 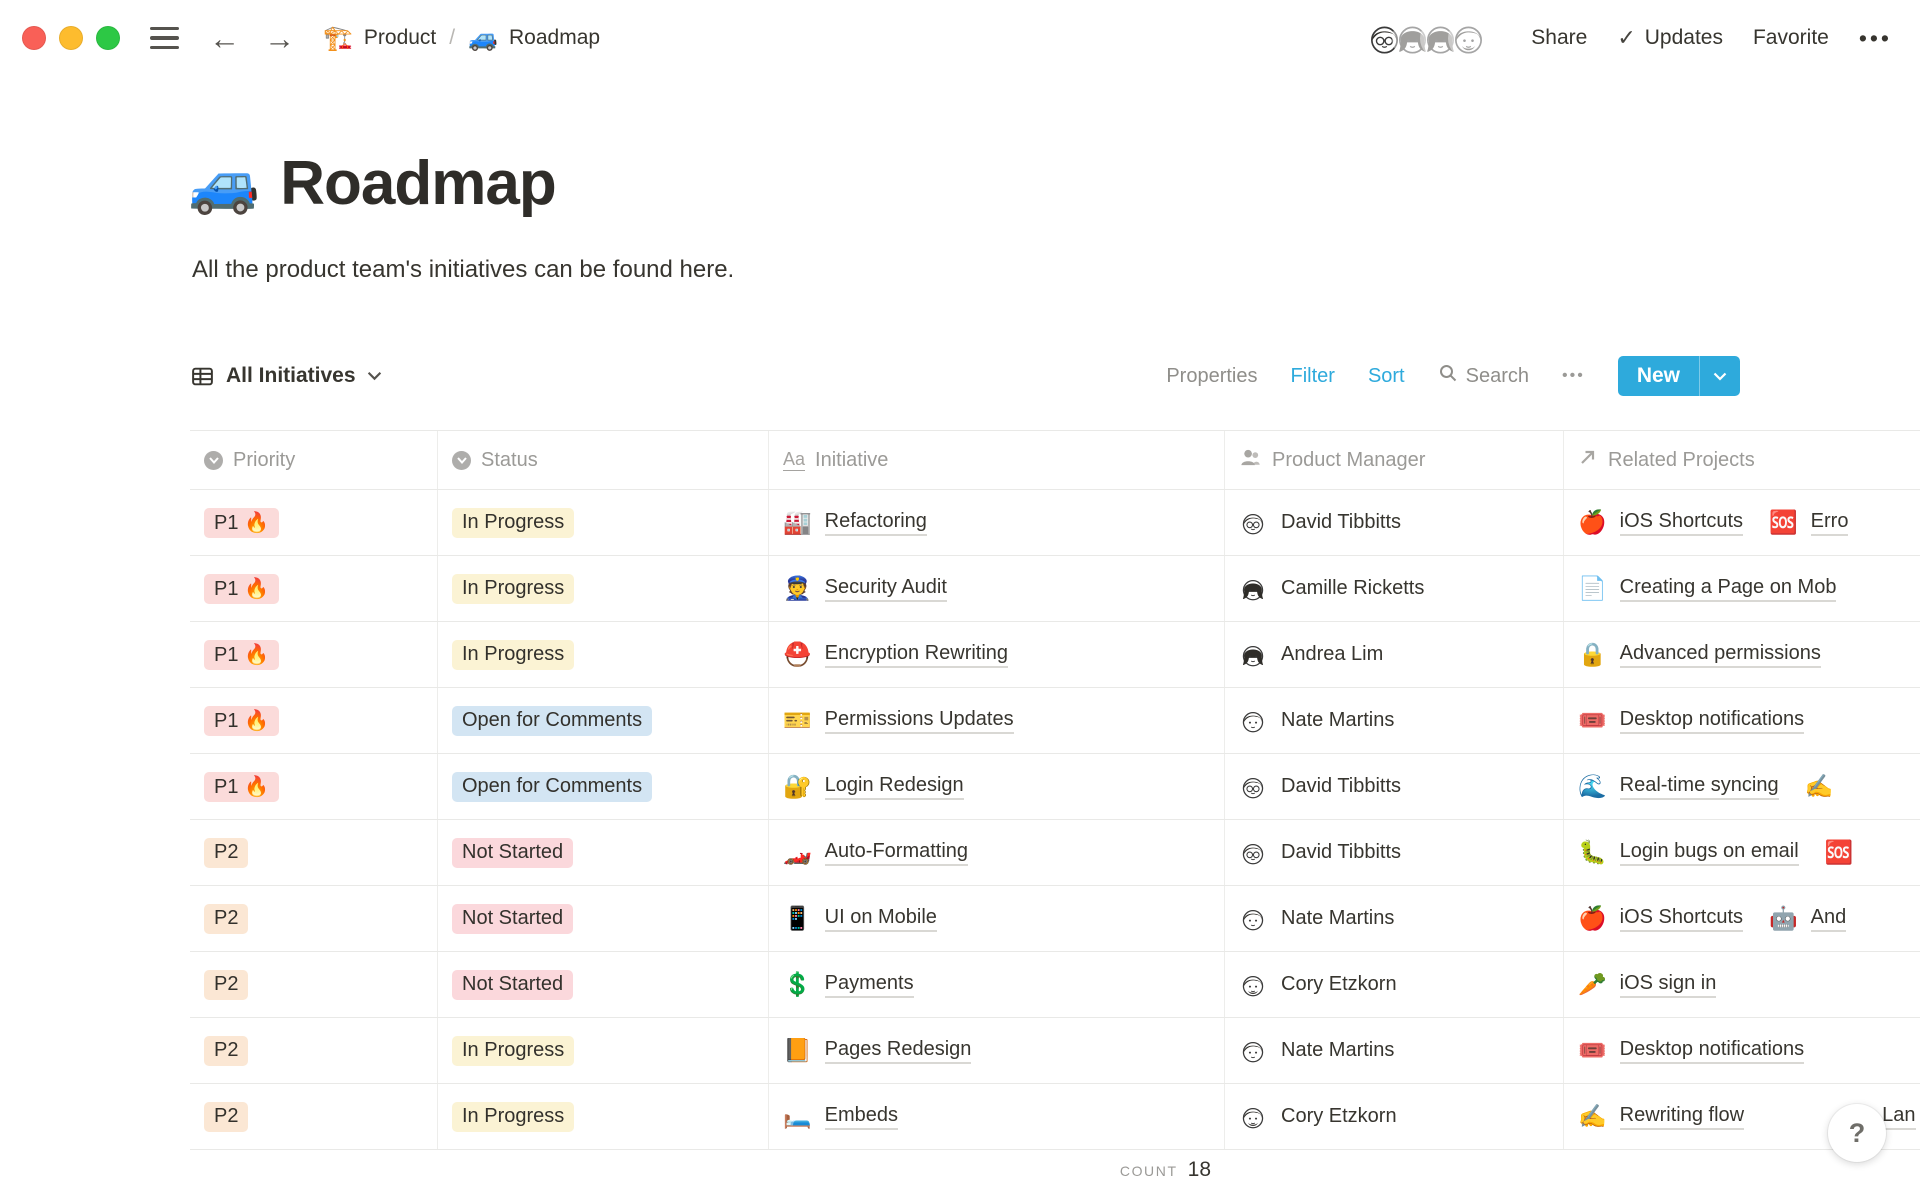 I want to click on forward-arrow-icon: →, so click(x=279, y=38).